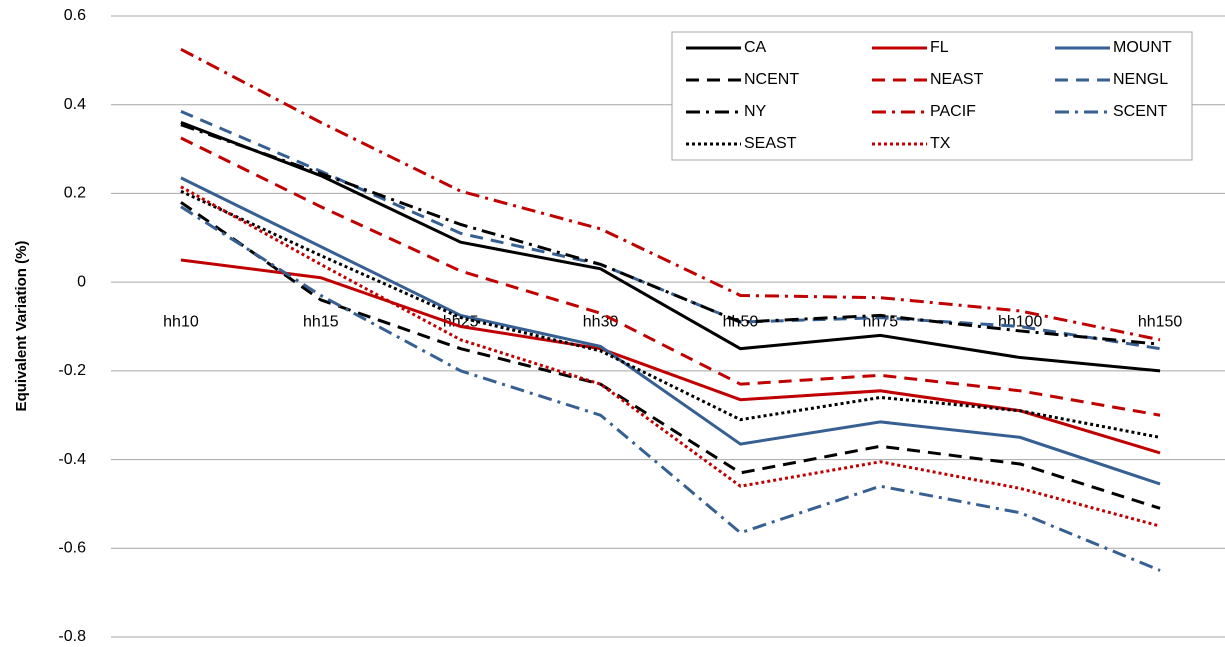  Describe the element at coordinates (1140, 79) in the screenshot. I see `legend-label: NENGL` at that location.